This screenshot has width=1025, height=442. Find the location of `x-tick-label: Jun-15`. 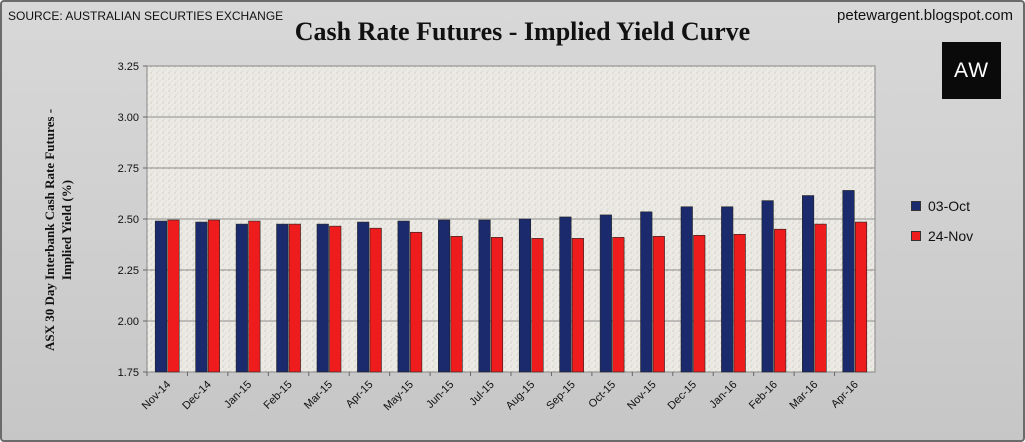

x-tick-label: Jun-15 is located at coordinates (440, 395).